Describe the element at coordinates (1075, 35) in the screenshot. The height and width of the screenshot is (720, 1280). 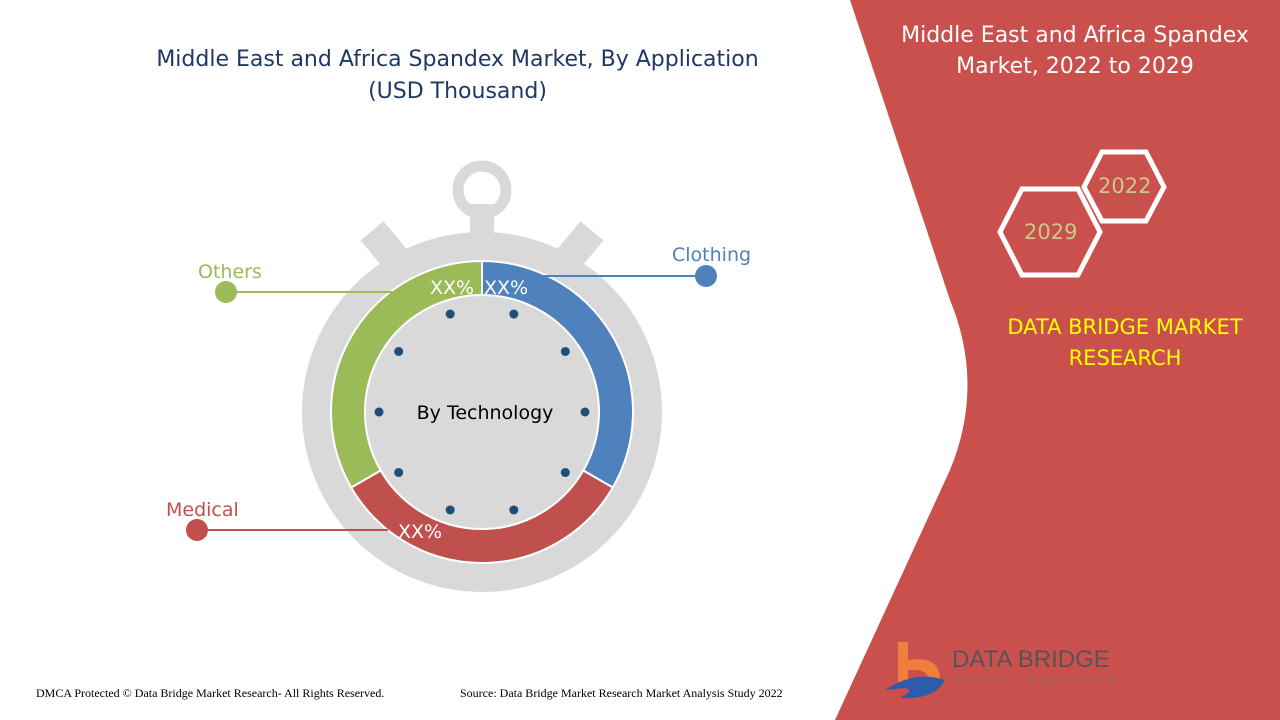
I see `side-title-line-1: Middle East and Africa Spandex` at that location.